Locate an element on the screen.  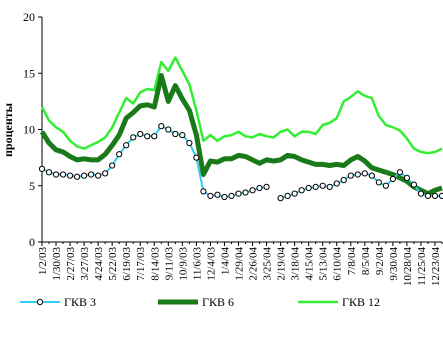
y-tick-label: 0 is located at coordinates (32, 242).